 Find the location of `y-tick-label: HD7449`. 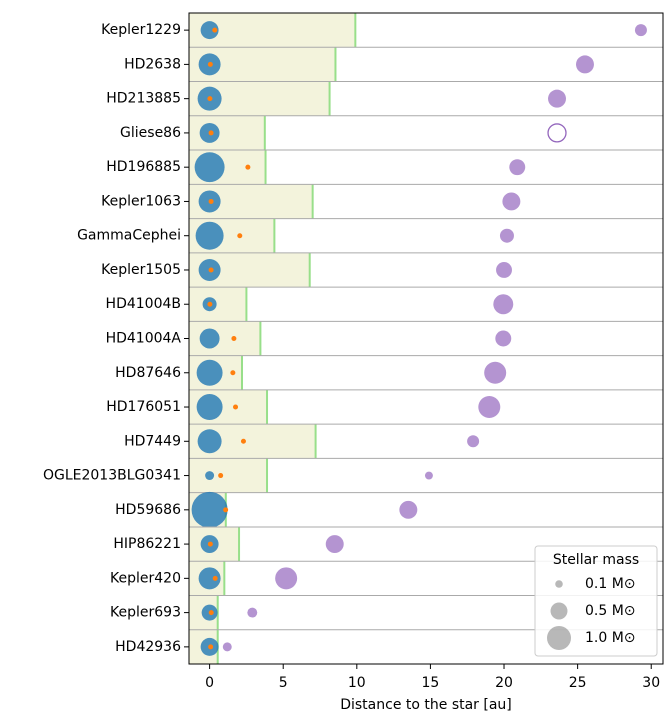

y-tick-label: HD7449 is located at coordinates (152, 441).